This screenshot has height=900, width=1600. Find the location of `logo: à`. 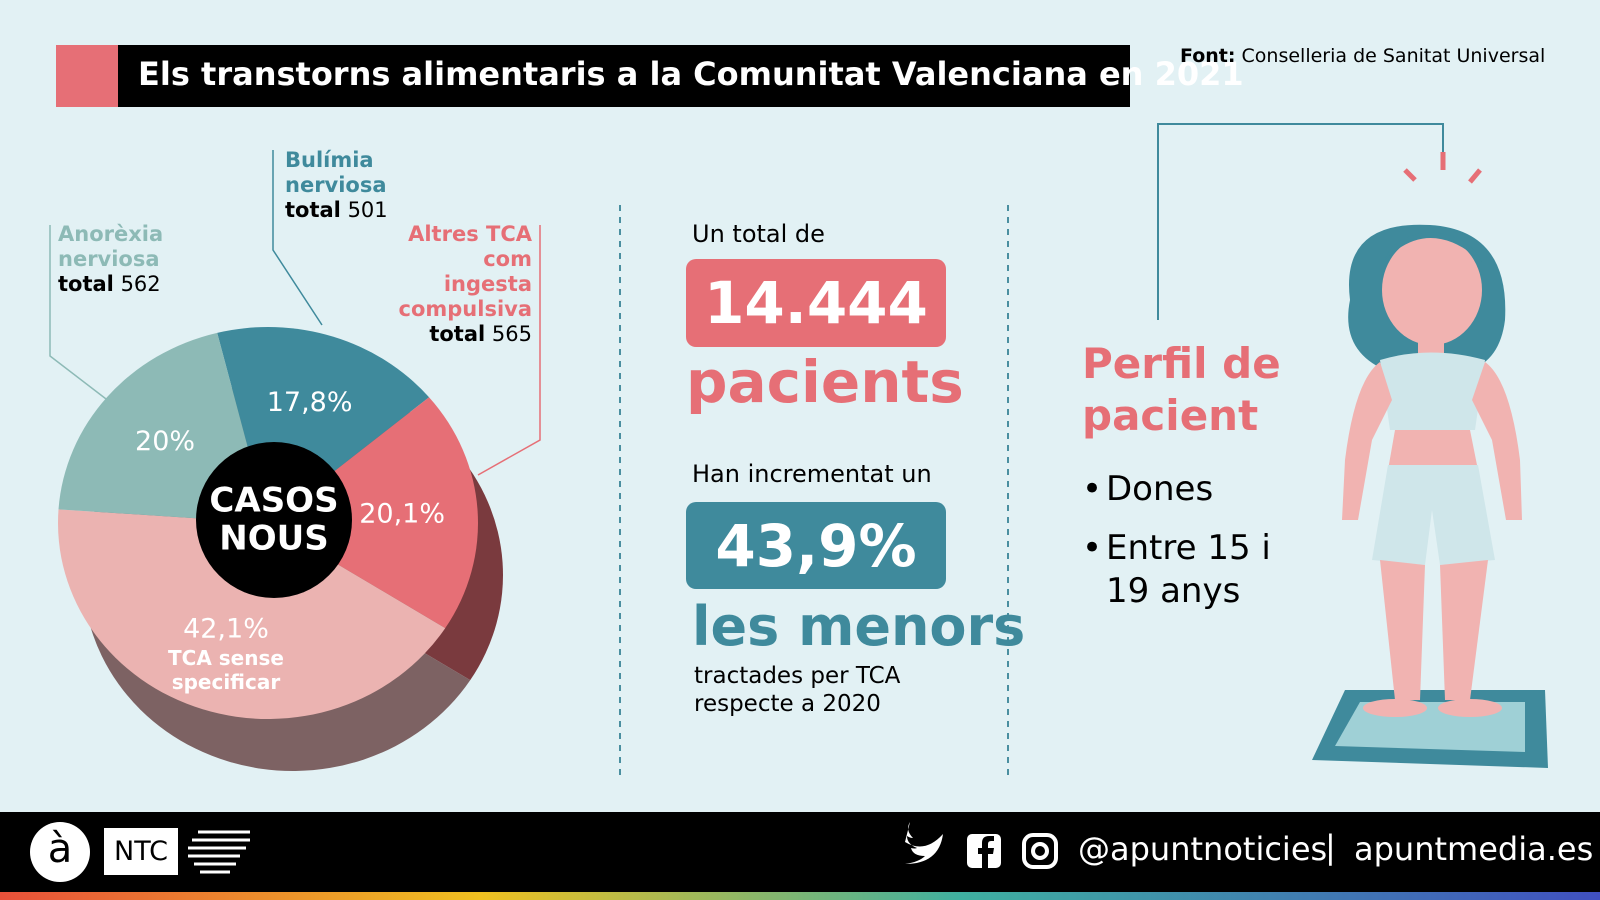

logo: à is located at coordinates (60, 849).